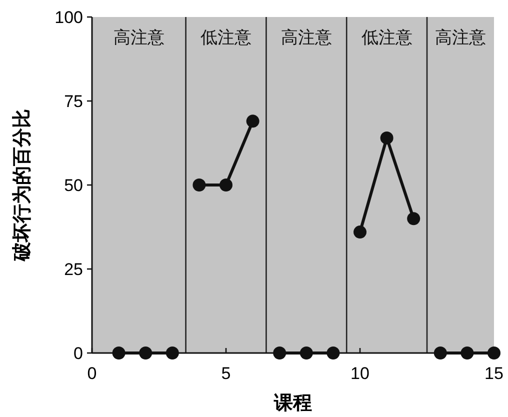 Image resolution: width=508 pixels, height=417 pixels. I want to click on y-tick-label: 75, so click(73, 101).